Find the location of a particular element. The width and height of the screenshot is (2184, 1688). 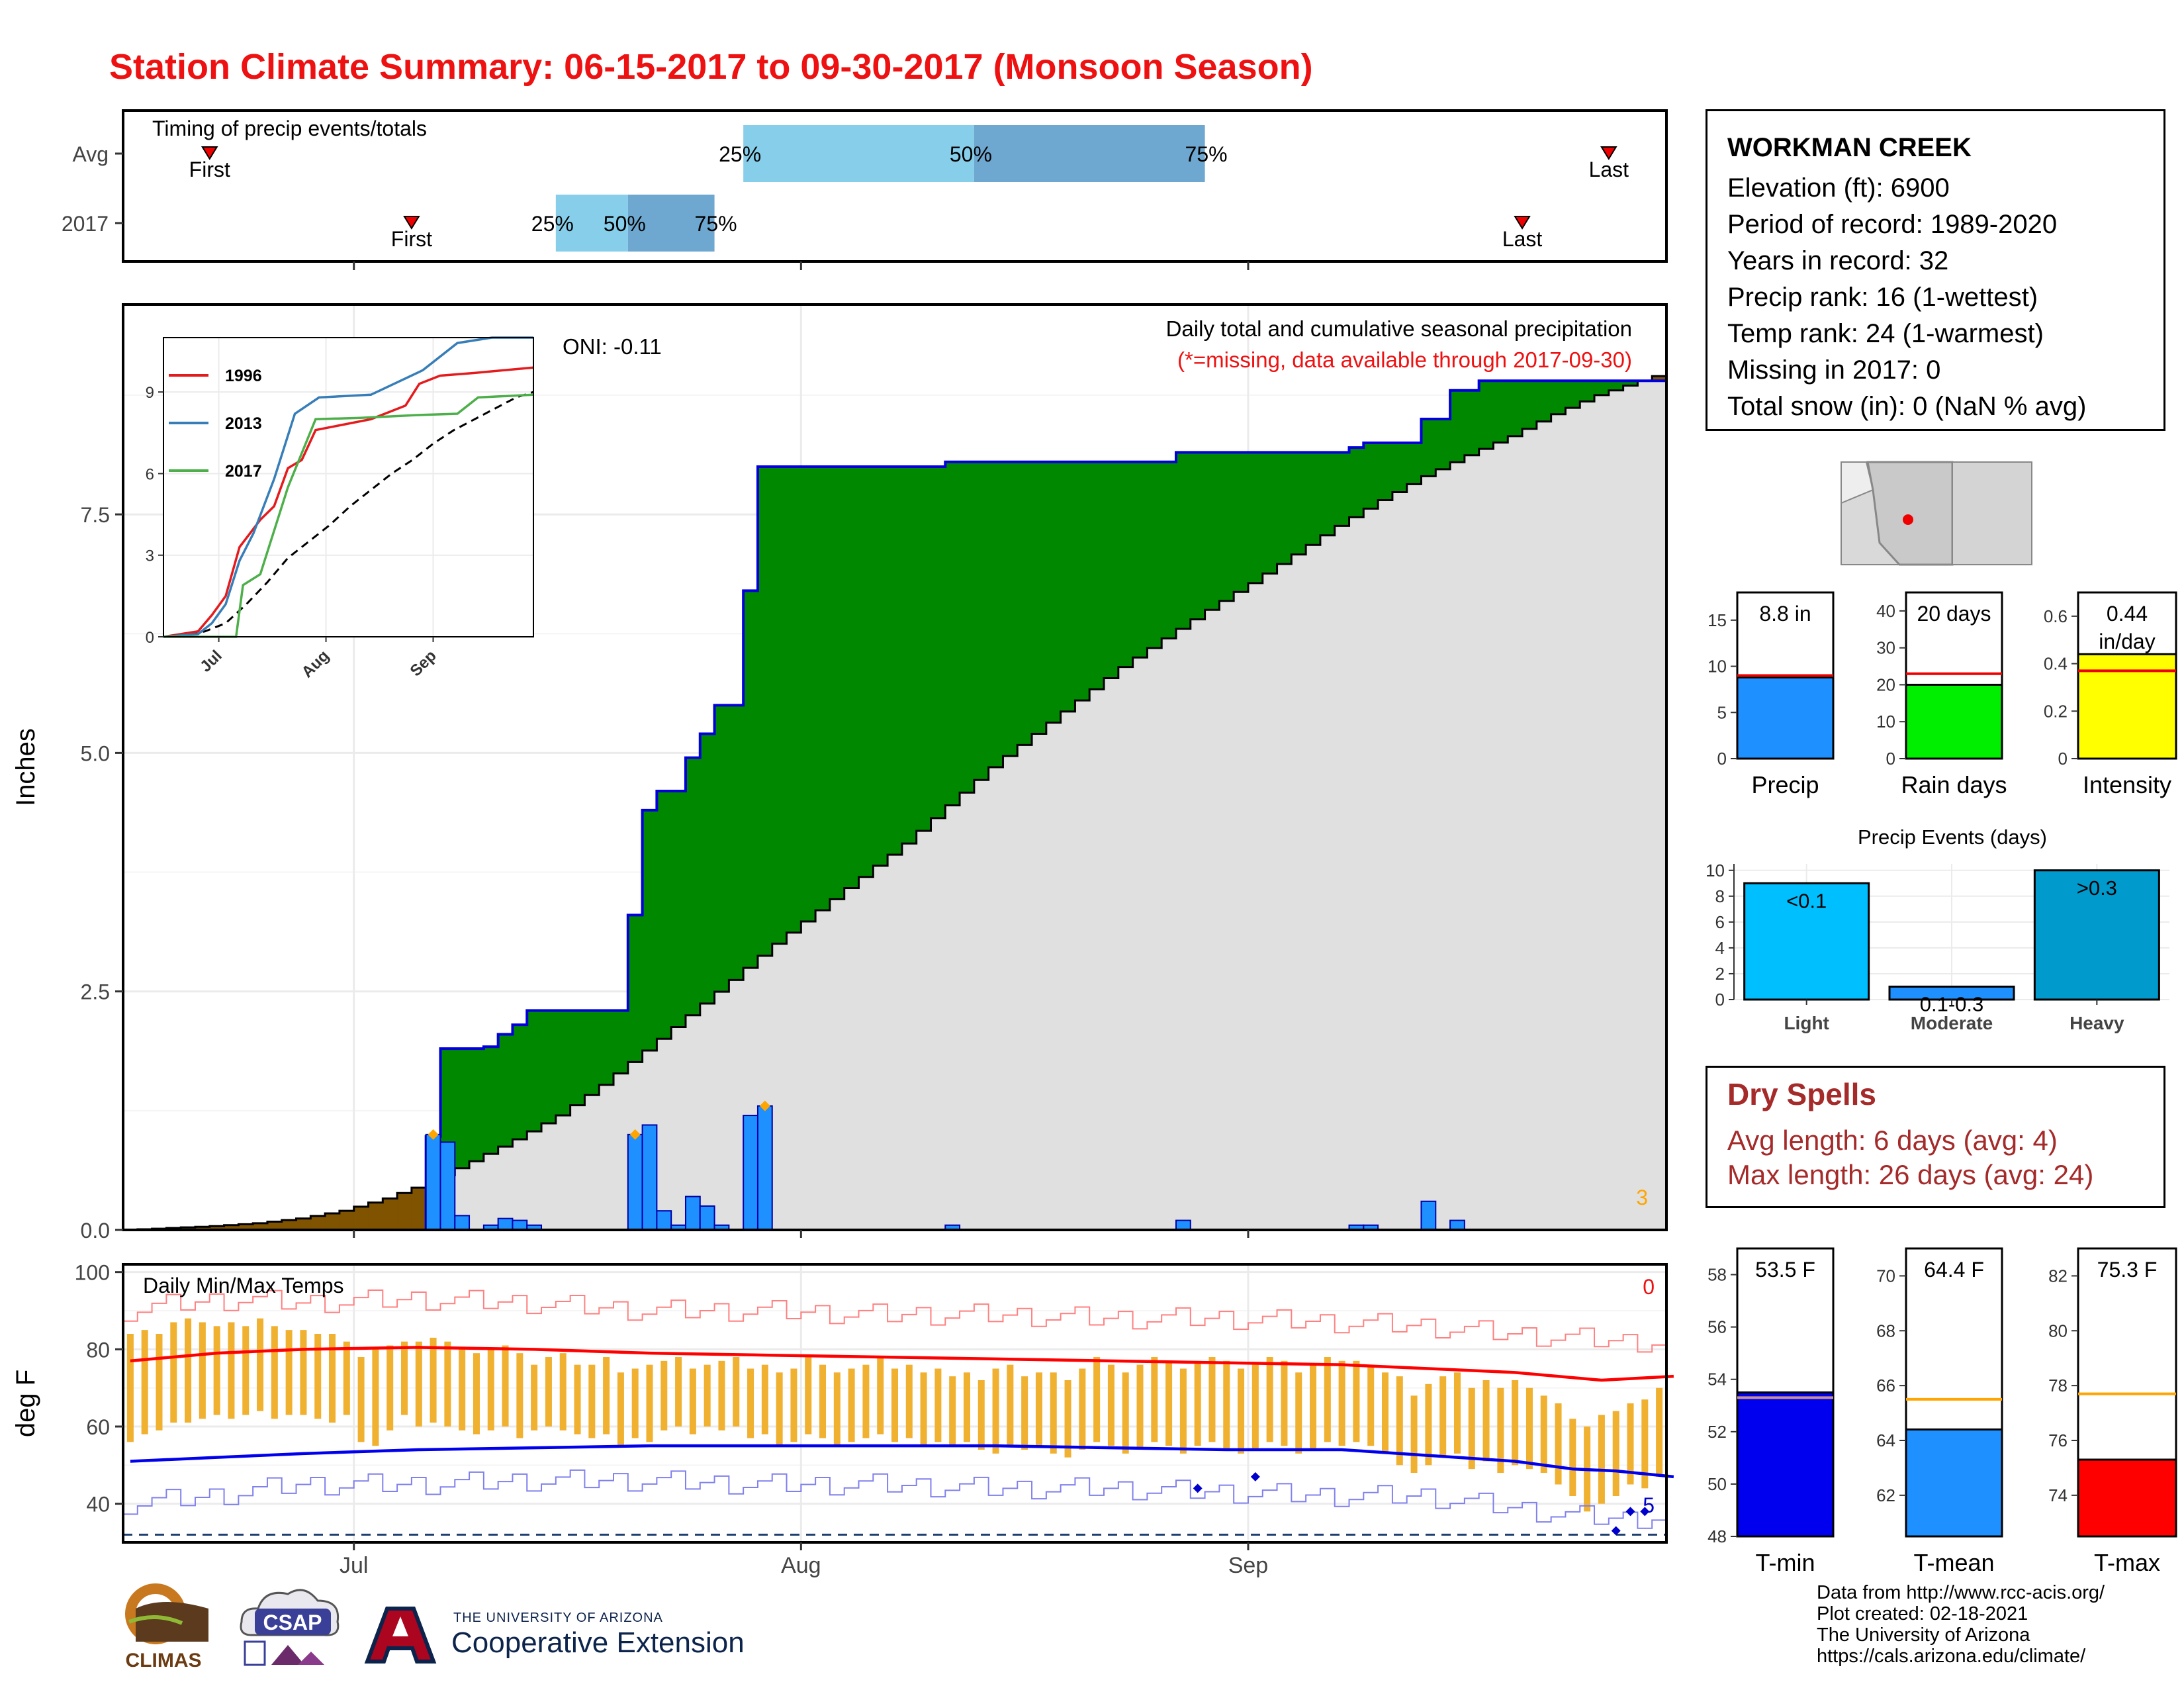

csap-logo-text: CSAP is located at coordinates (292, 1622).